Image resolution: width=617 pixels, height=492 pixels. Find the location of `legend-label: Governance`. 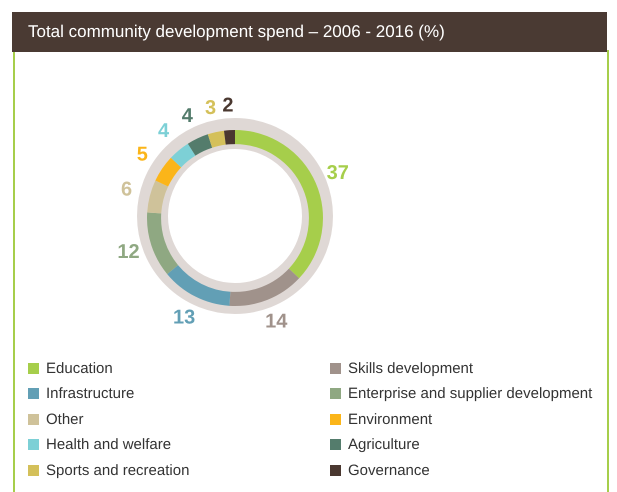

legend-label: Governance is located at coordinates (389, 470).